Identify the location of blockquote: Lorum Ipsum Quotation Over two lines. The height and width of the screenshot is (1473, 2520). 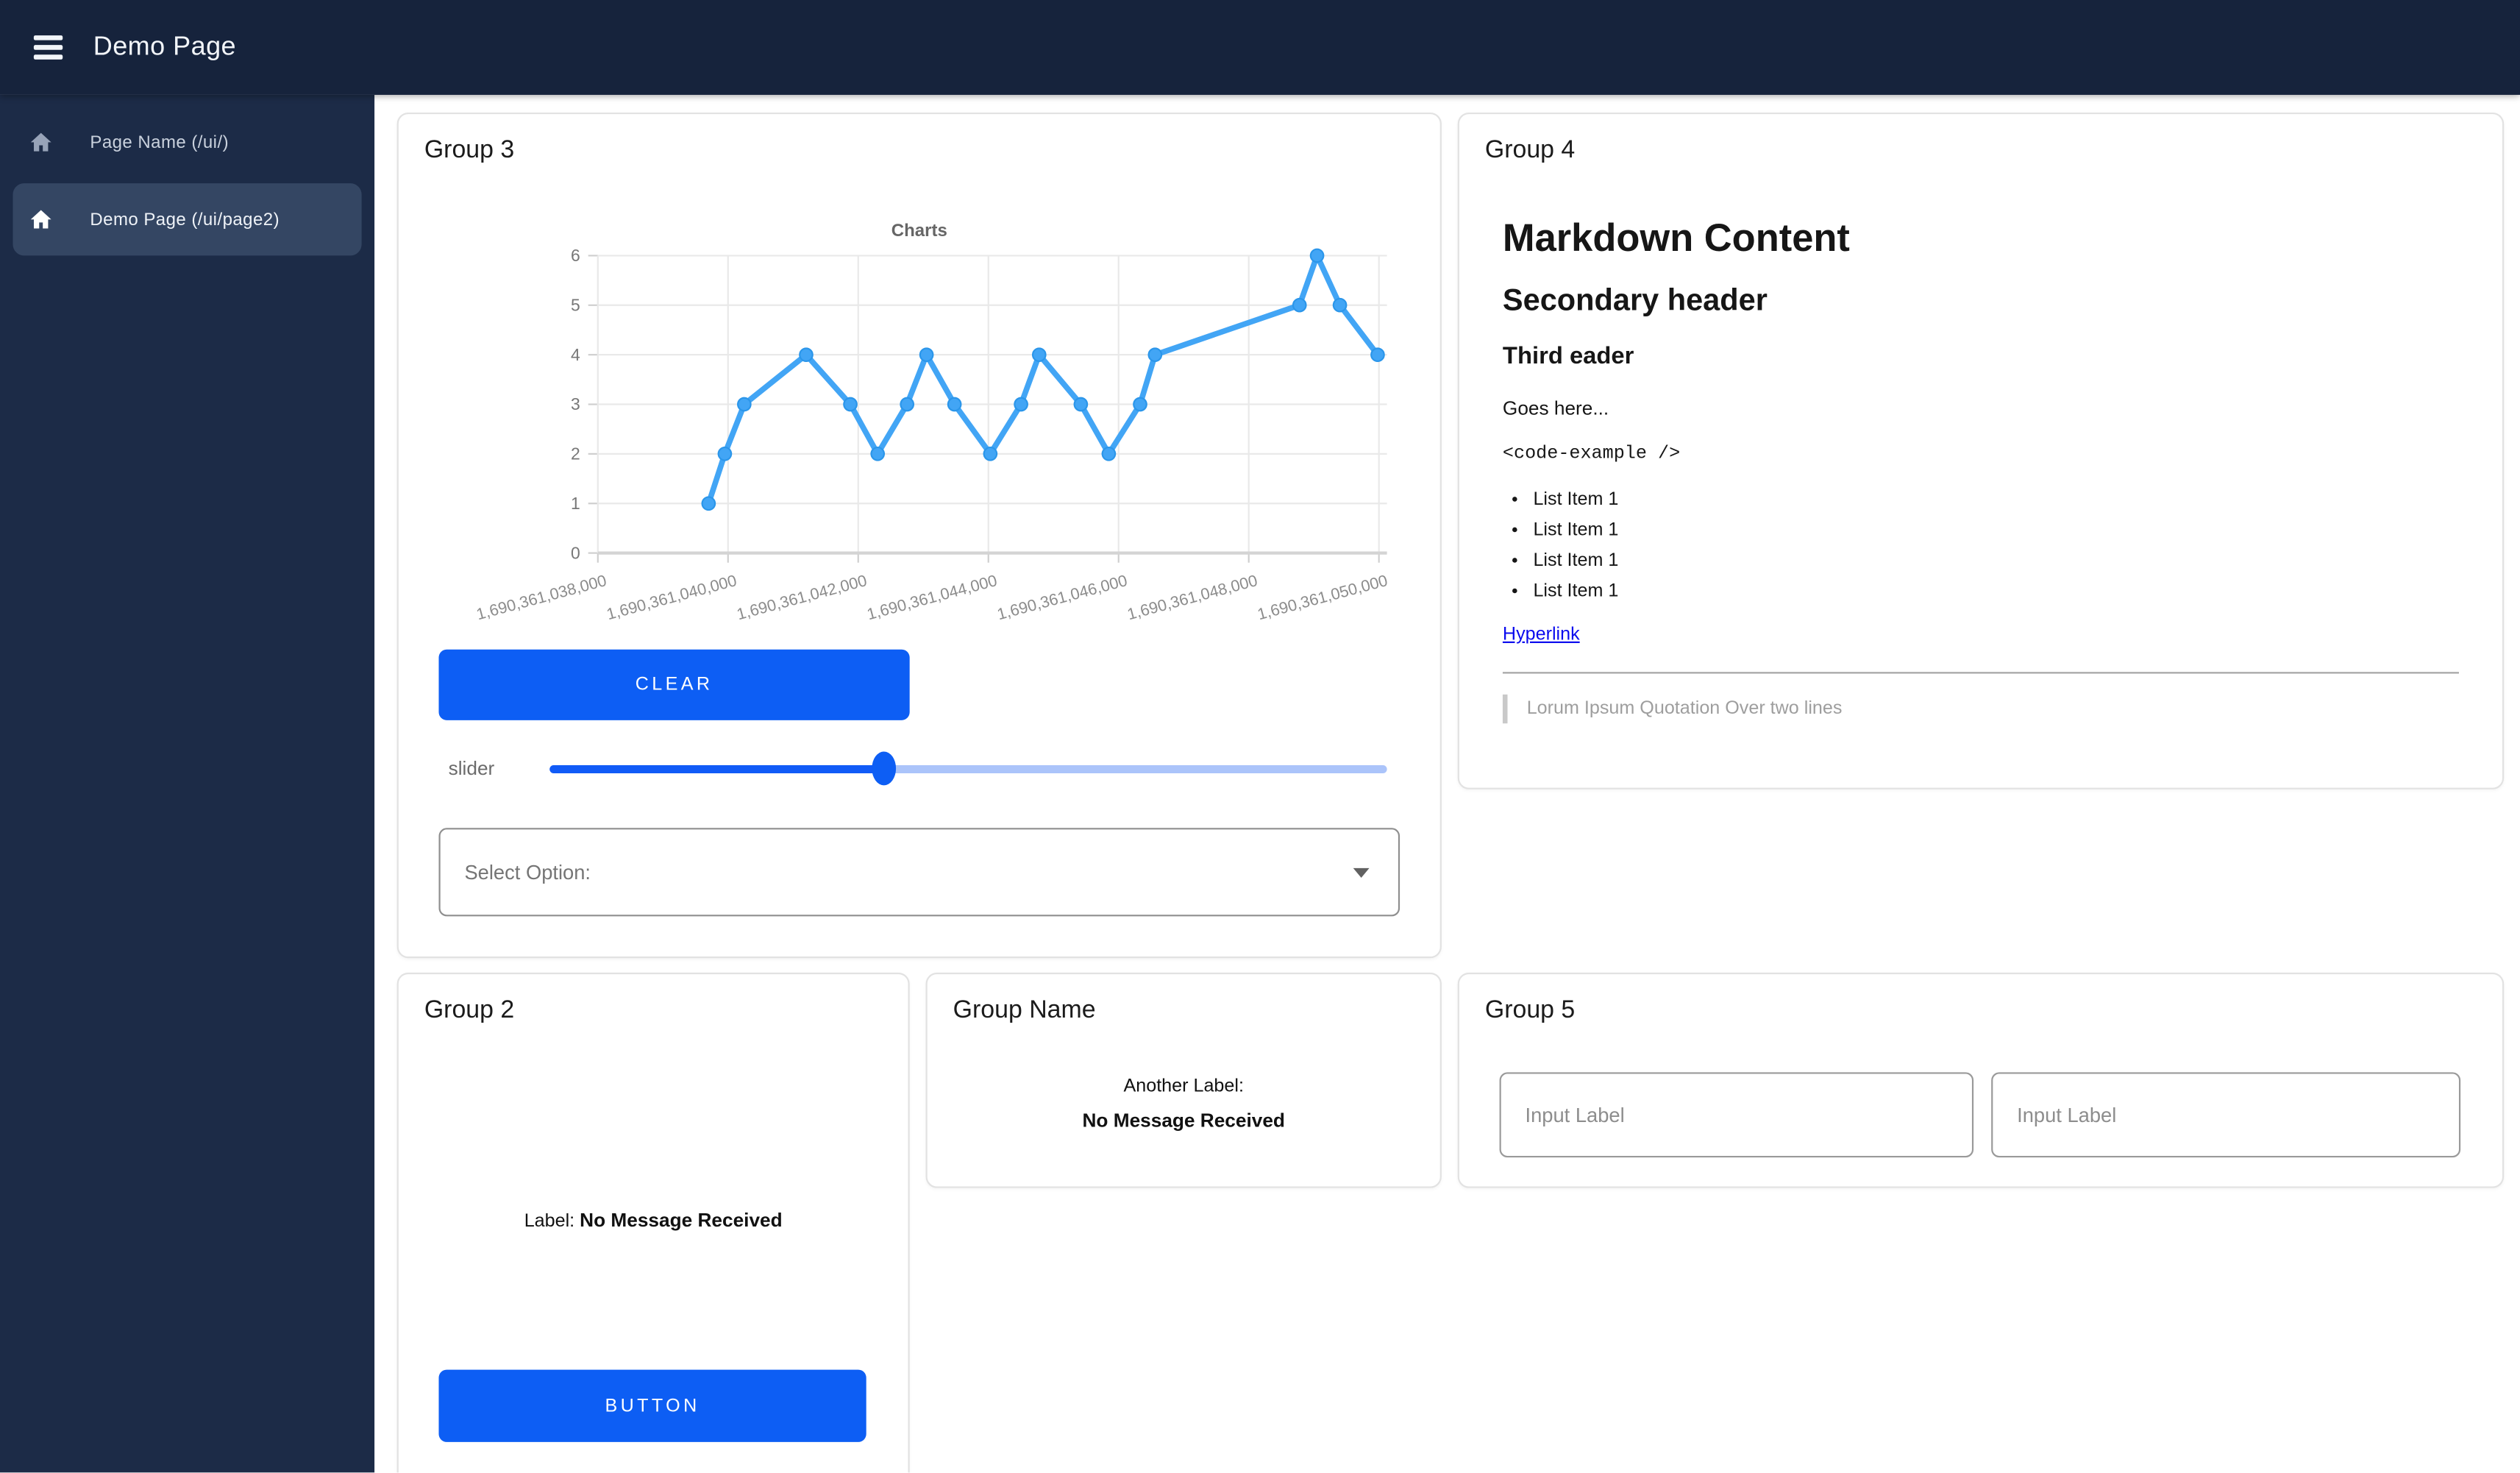
(1980, 709).